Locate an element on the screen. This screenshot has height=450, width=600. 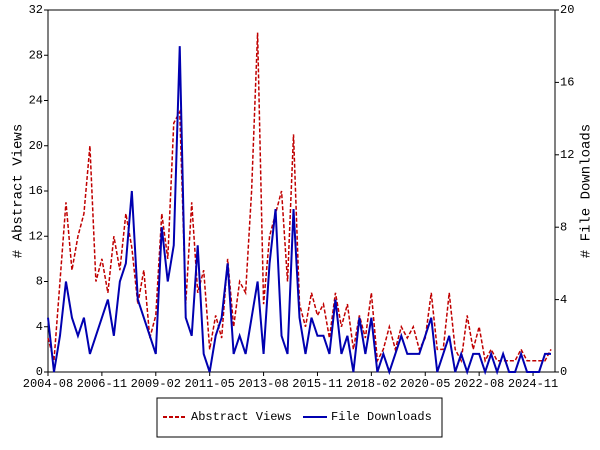
x-tick-label: 2013-08 is located at coordinates (263, 384).